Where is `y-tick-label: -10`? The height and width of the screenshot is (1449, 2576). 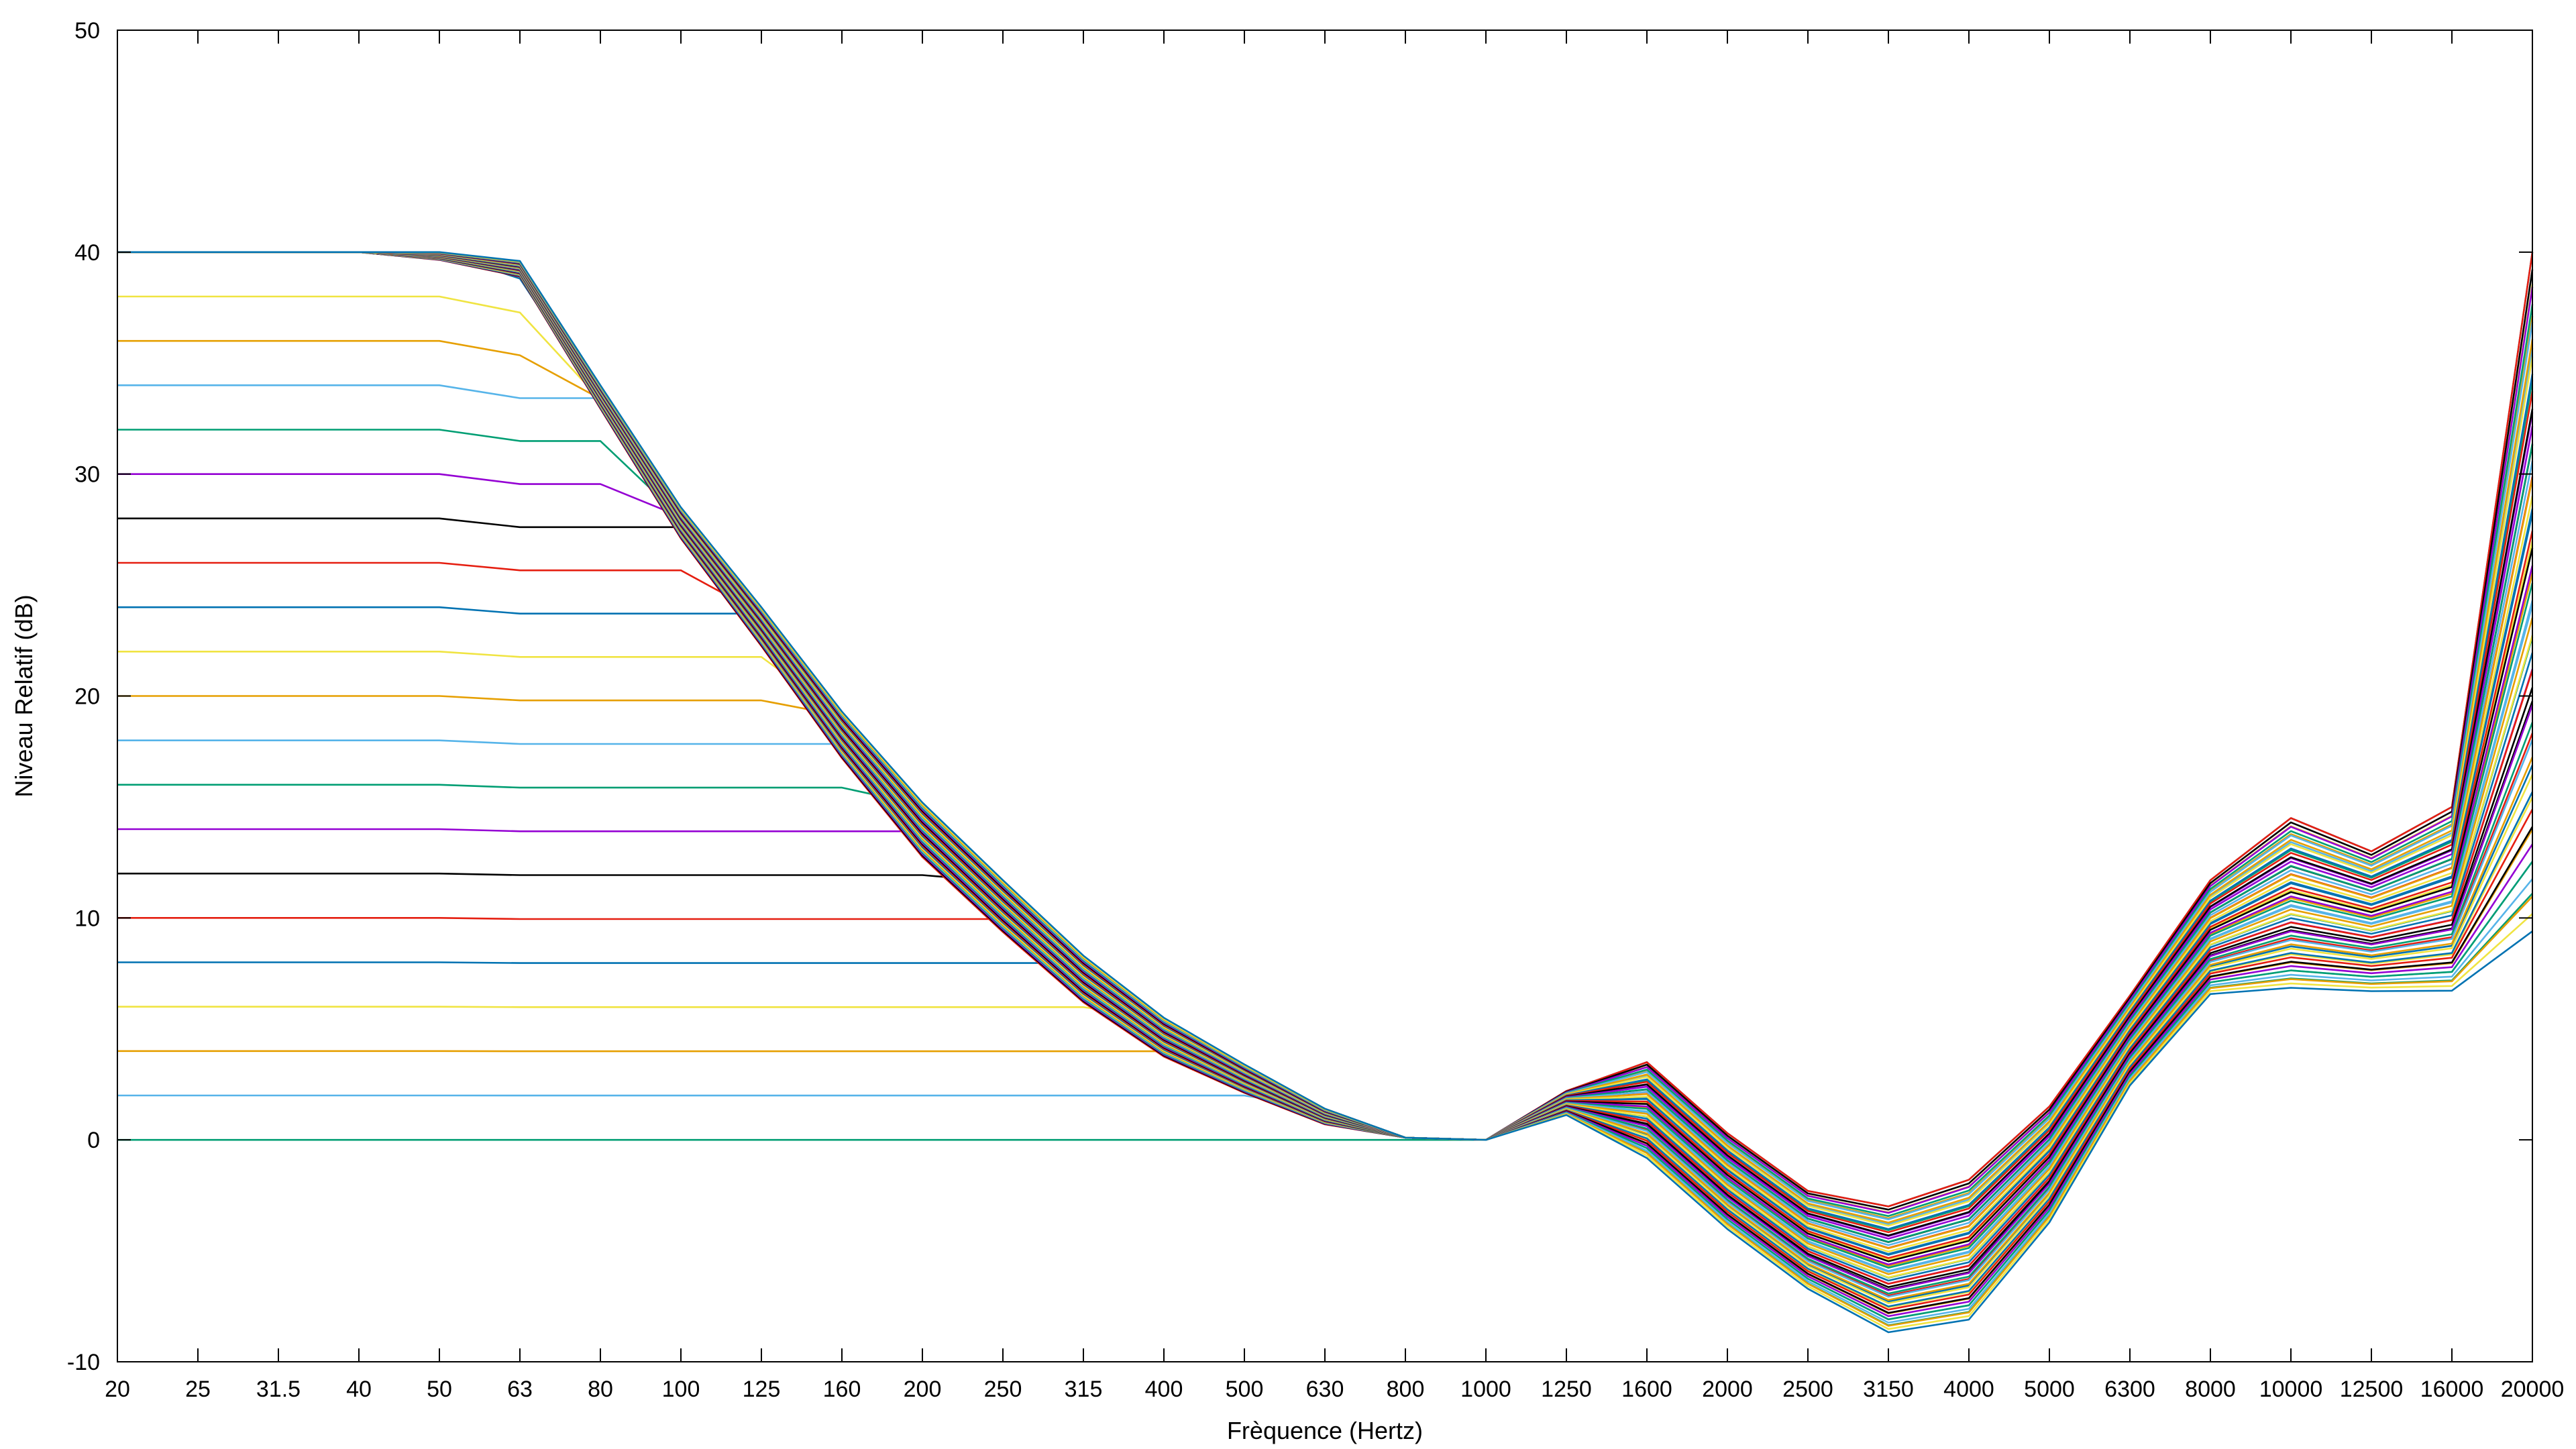
y-tick-label: -10 is located at coordinates (83, 1362).